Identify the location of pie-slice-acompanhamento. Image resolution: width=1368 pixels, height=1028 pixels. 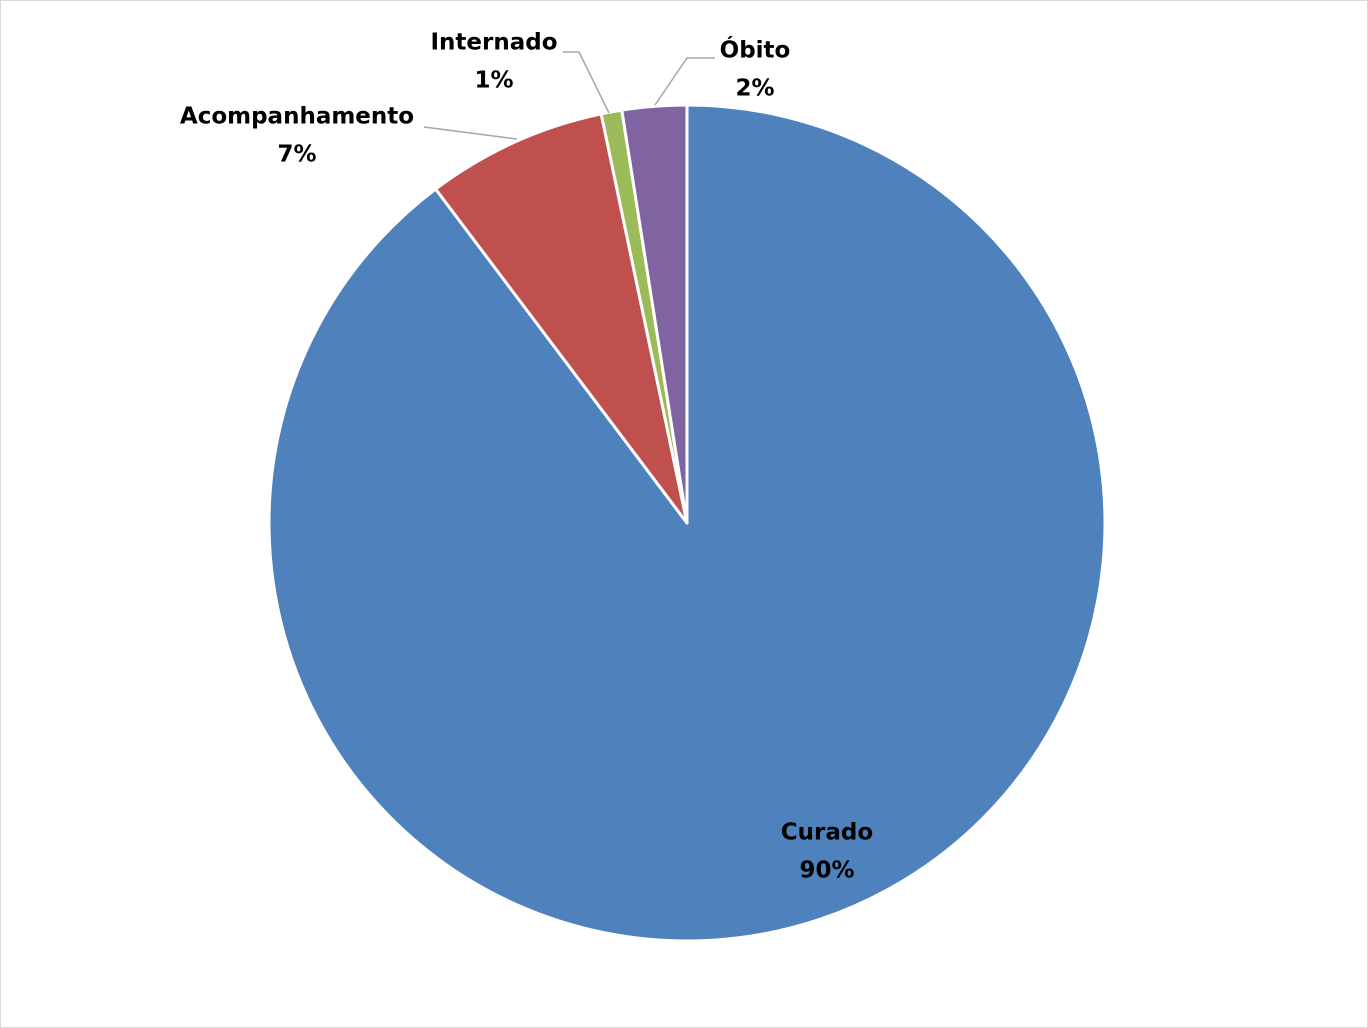
(561, 318).